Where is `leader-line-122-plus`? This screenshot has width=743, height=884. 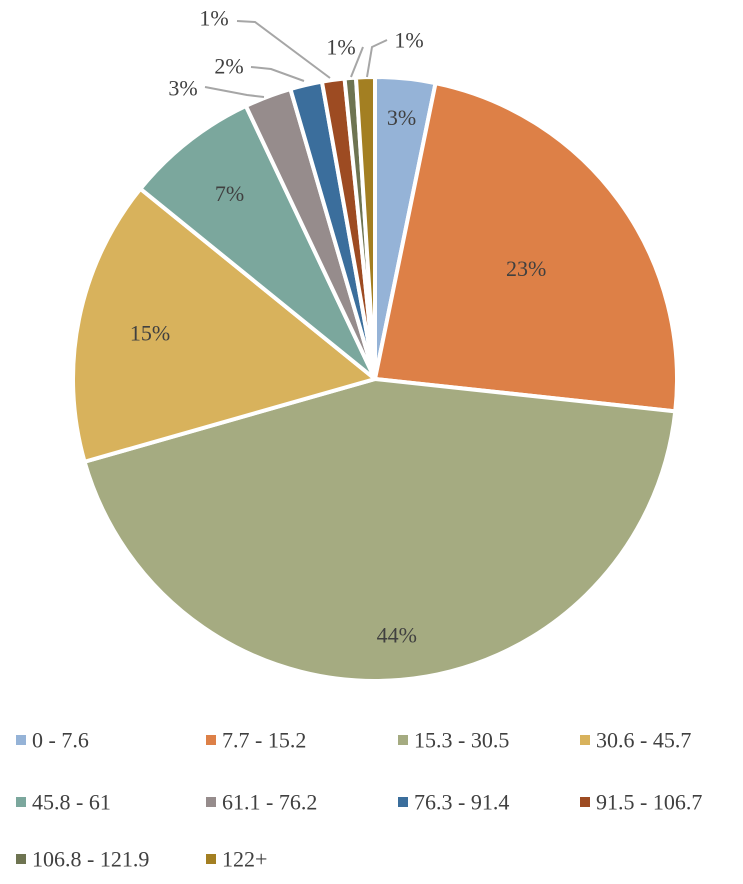 leader-line-122-plus is located at coordinates (377, 58).